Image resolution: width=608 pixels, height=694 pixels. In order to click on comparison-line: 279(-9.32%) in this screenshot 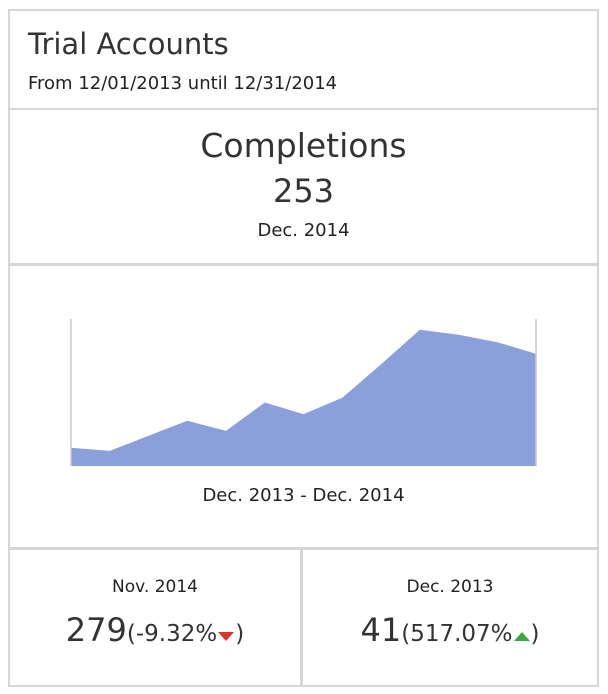, I will do `click(155, 630)`.